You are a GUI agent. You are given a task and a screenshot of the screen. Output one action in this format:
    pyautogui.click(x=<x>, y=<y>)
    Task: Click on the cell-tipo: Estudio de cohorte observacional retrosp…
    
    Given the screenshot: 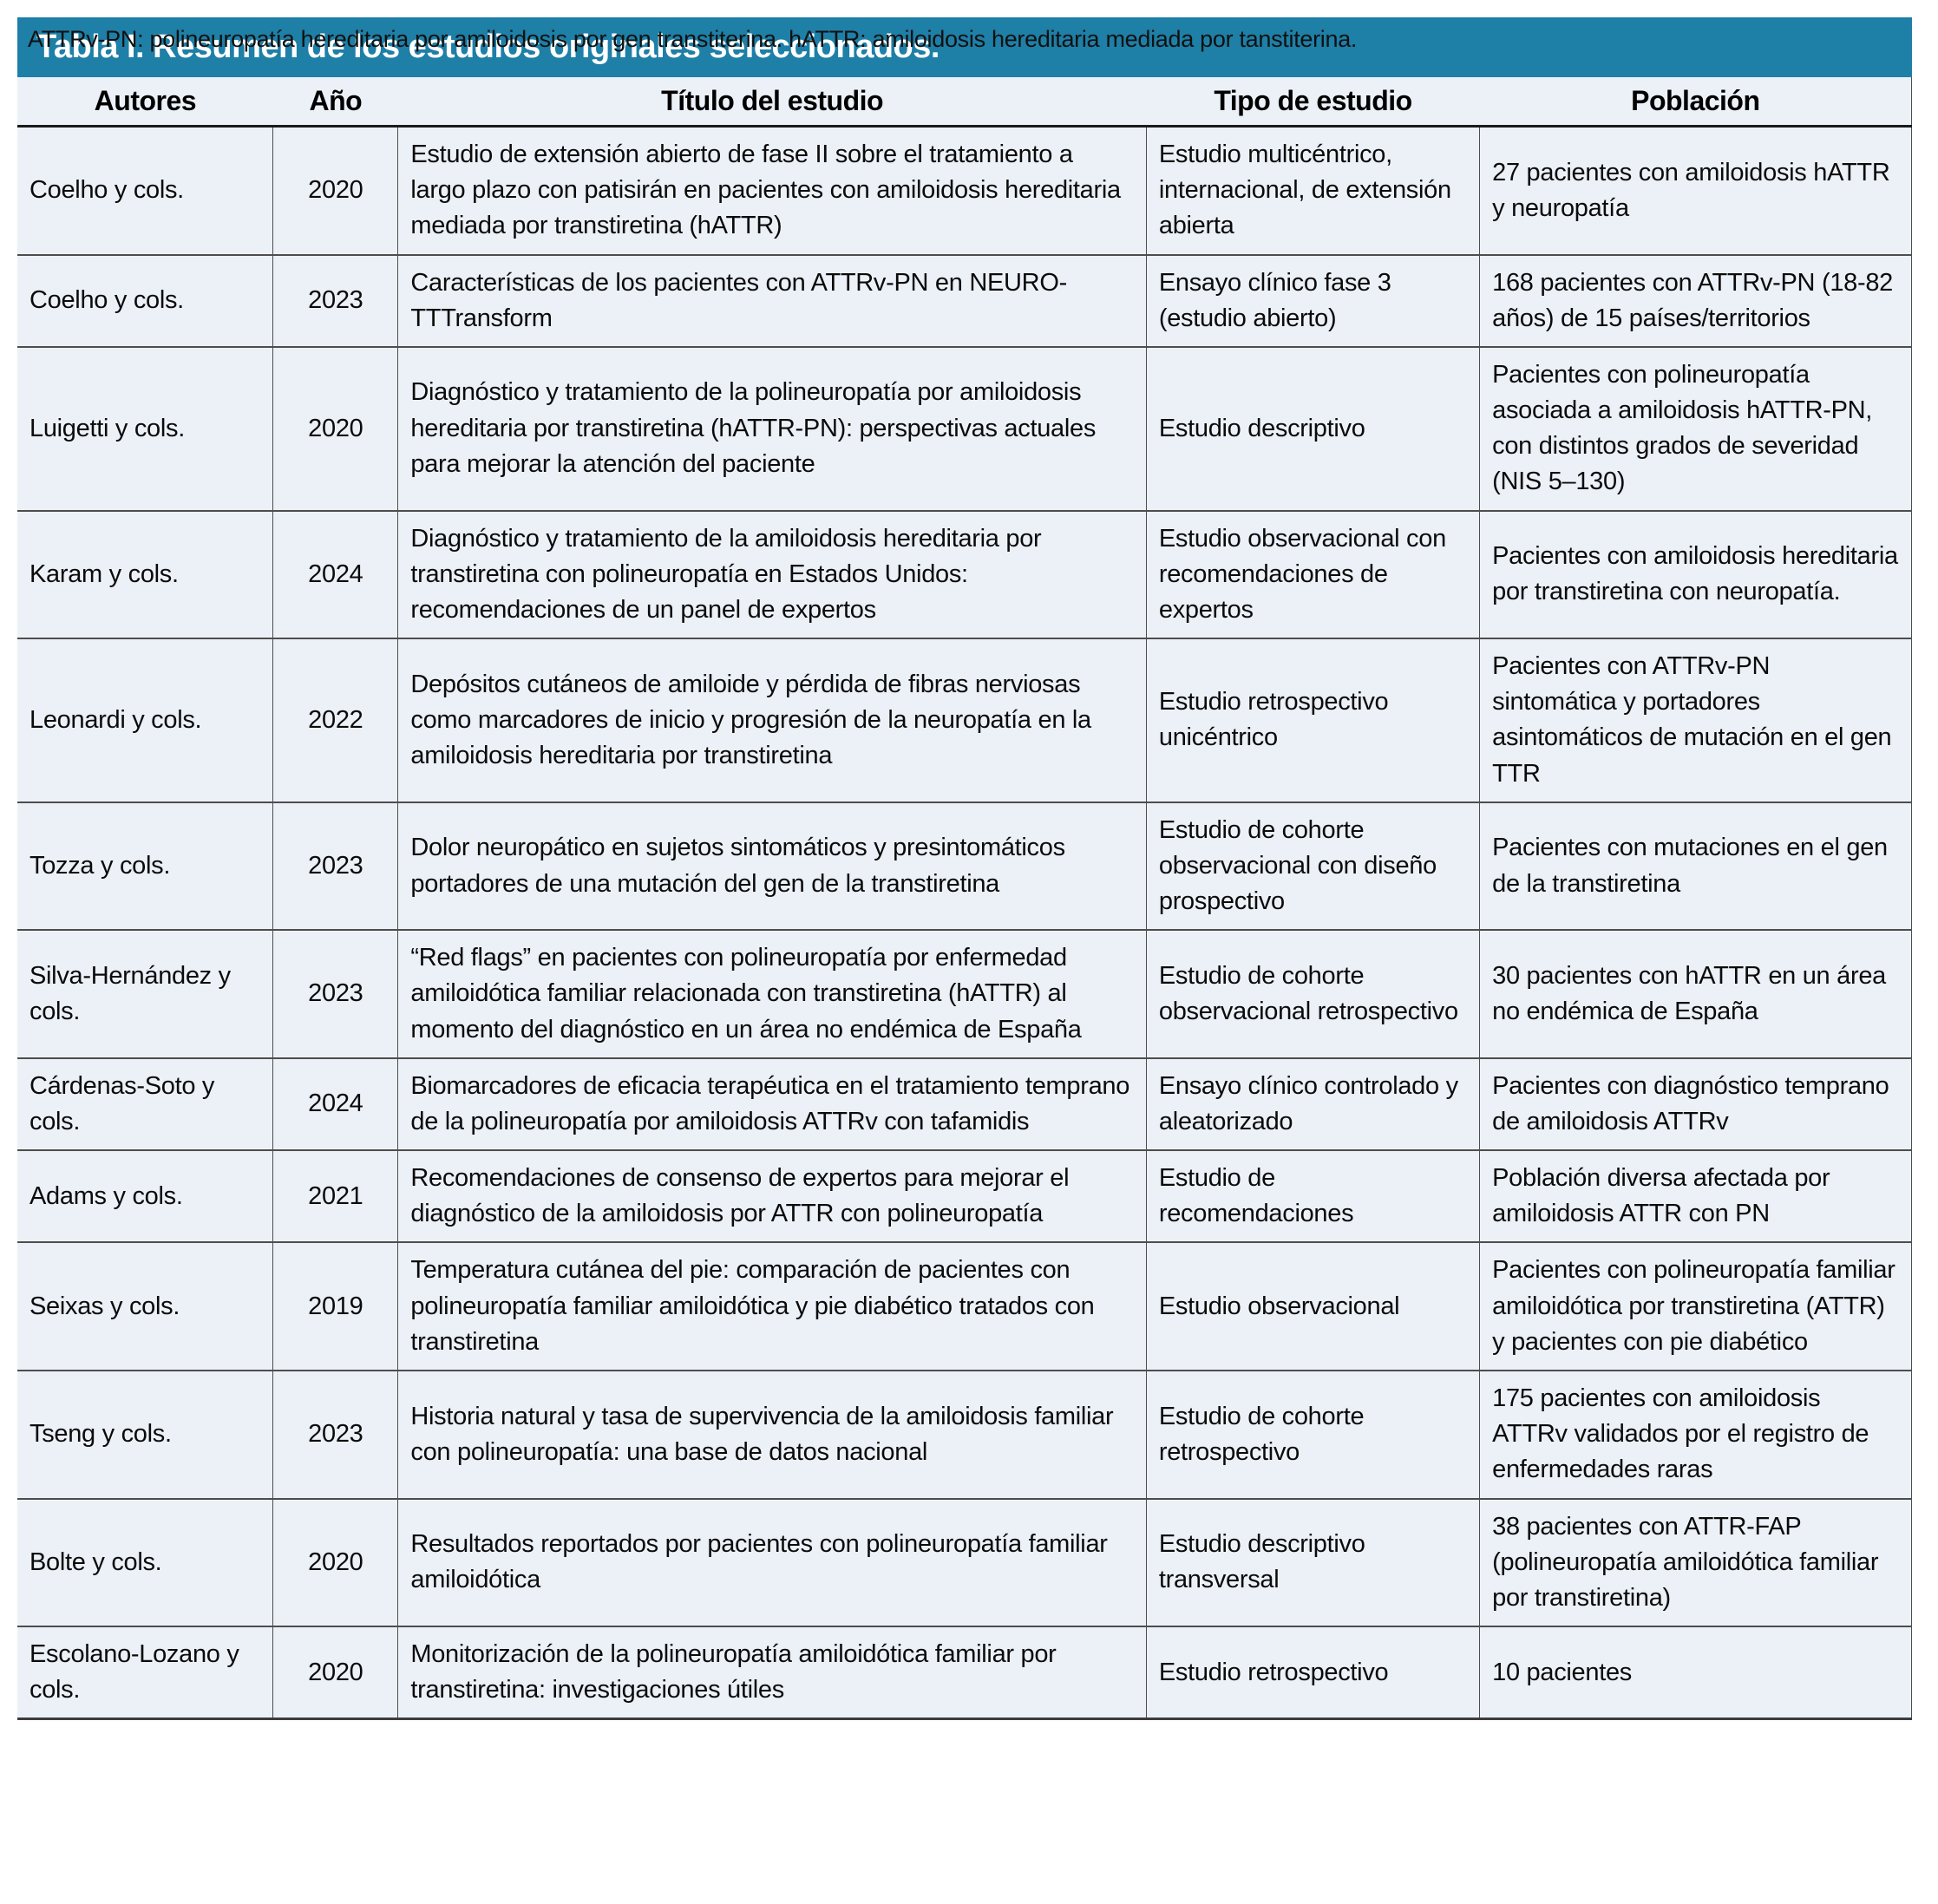 What is the action you would take?
    pyautogui.click(x=1312, y=994)
    